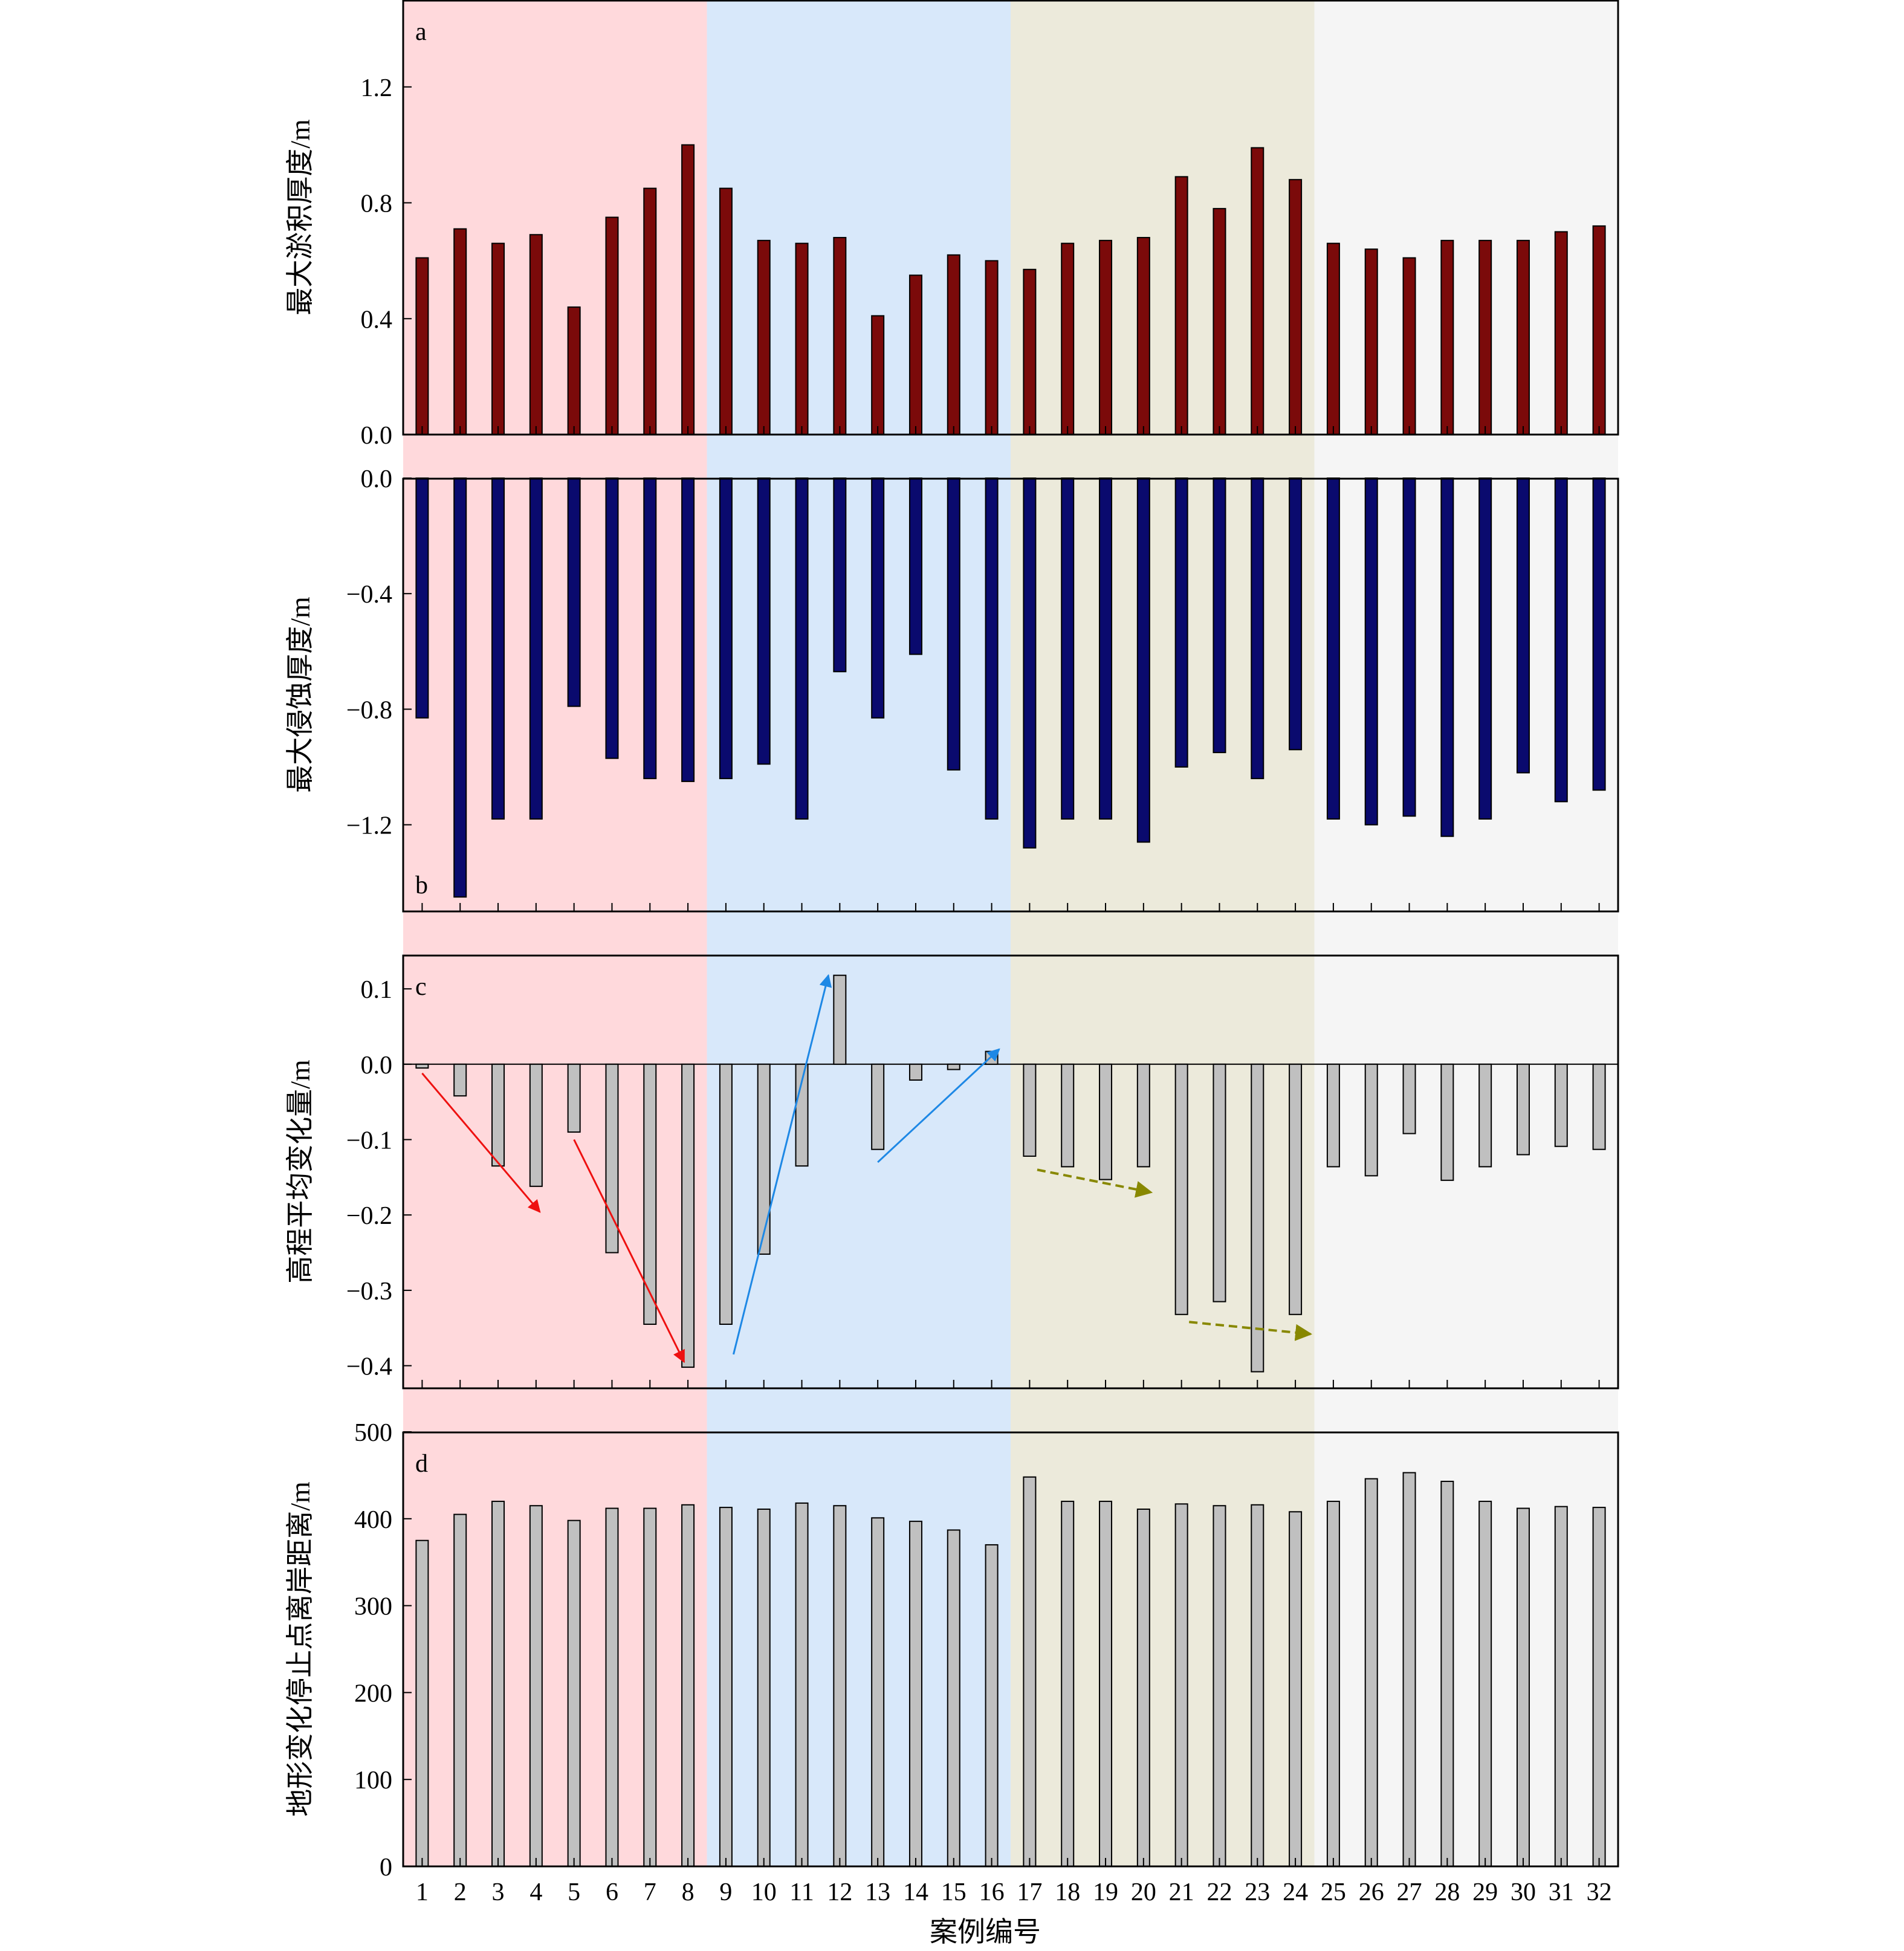 This screenshot has width=1904, height=1951. Describe the element at coordinates (421, 1464) in the screenshot. I see `panel-label: d` at that location.